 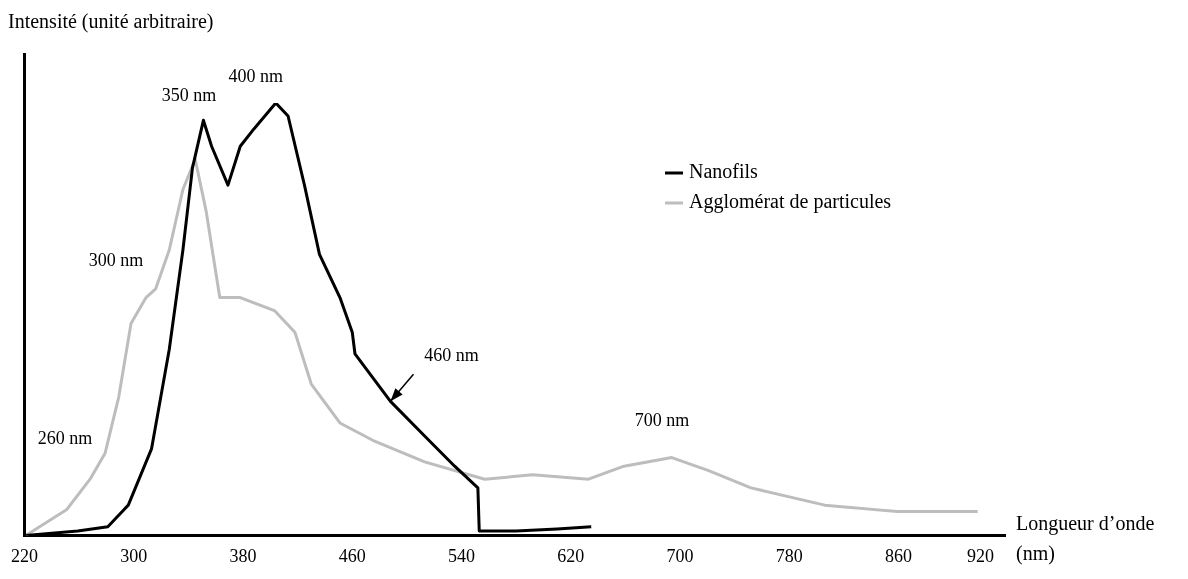 I want to click on annotation: 700 nm, so click(x=662, y=420).